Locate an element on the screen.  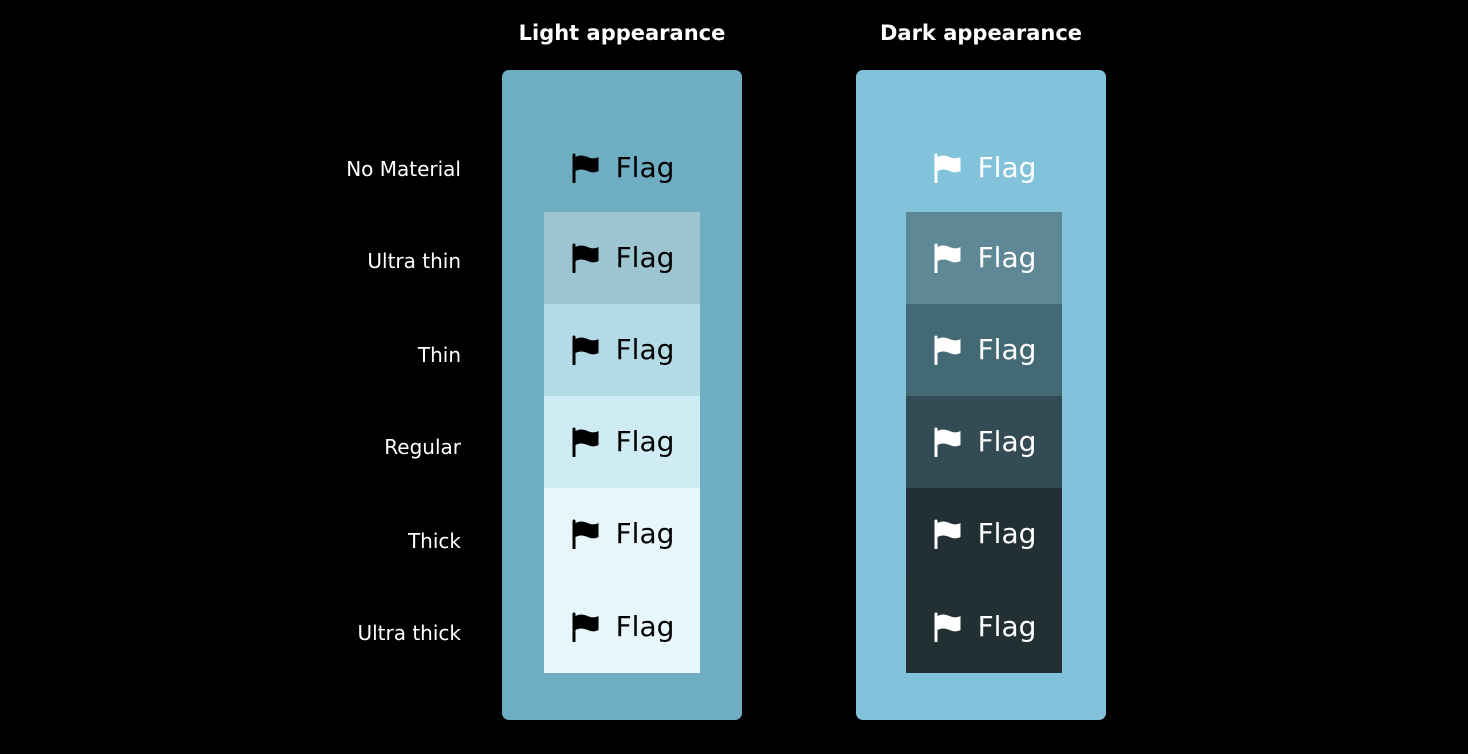
row-label-ultra-thin: Ultra thin is located at coordinates (414, 261).